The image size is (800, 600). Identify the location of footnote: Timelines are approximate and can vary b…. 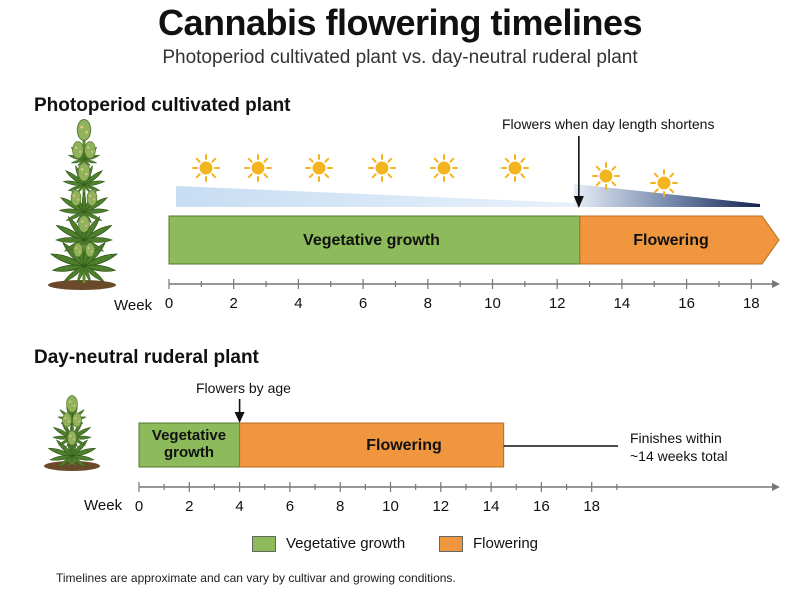
(256, 578).